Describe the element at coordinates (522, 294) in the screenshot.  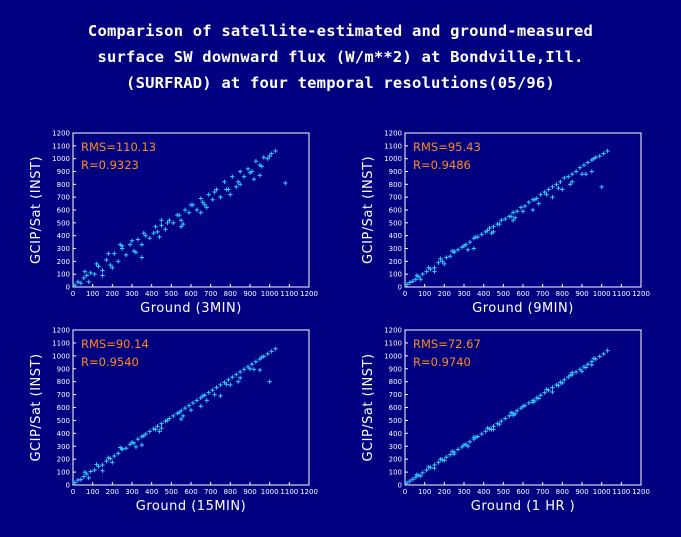
I see `x-tick-label: 600` at that location.